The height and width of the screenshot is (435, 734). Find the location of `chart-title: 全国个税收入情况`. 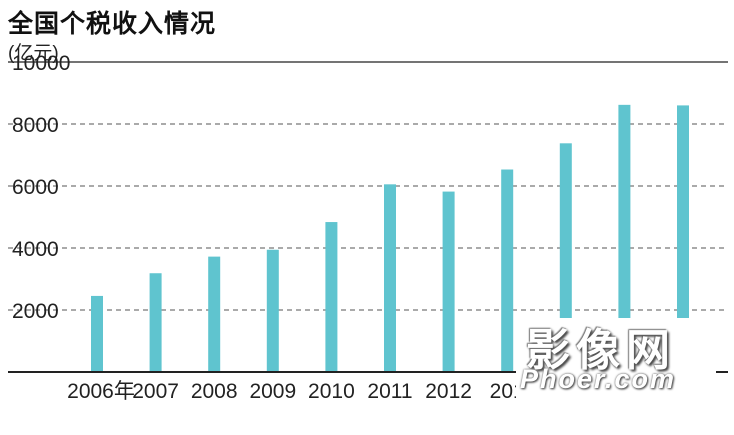

chart-title: 全国个税收入情况 is located at coordinates (112, 24).